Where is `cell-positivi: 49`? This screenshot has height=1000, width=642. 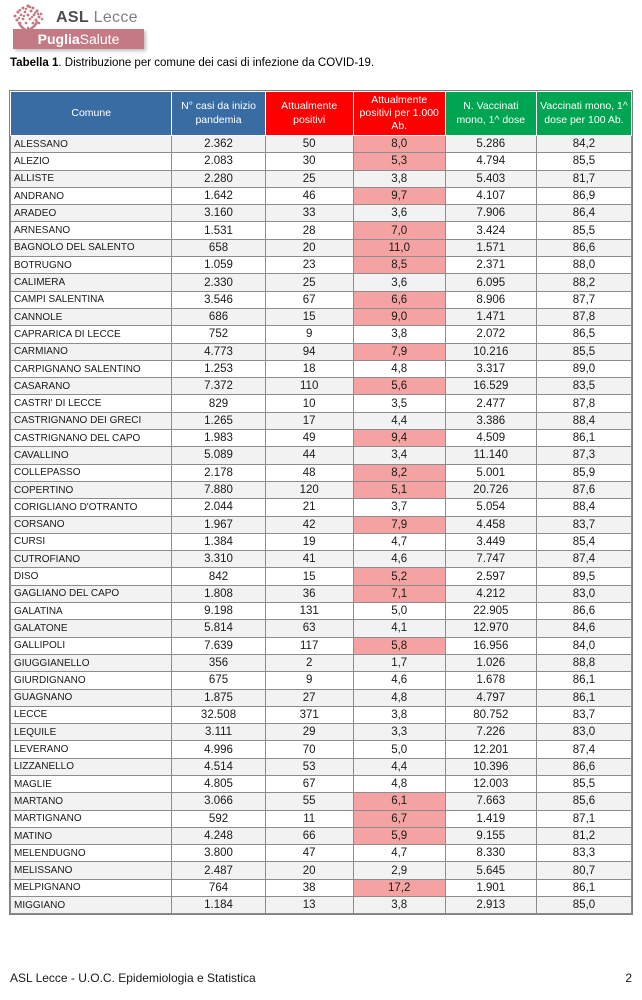 cell-positivi: 49 is located at coordinates (309, 438).